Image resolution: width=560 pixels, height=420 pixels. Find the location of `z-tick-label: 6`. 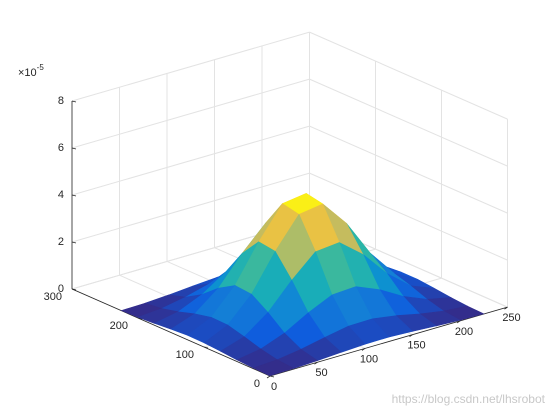

z-tick-label: 6 is located at coordinates (61, 148).